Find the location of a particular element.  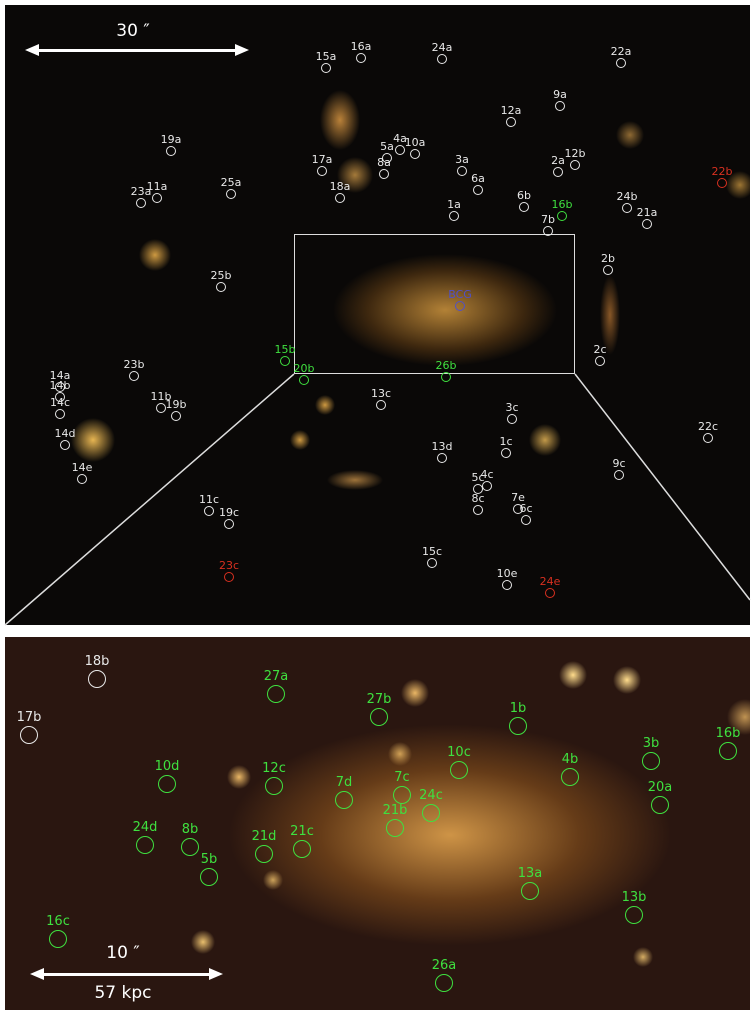

image-marker-label: 14b is located at coordinates (60, 385).